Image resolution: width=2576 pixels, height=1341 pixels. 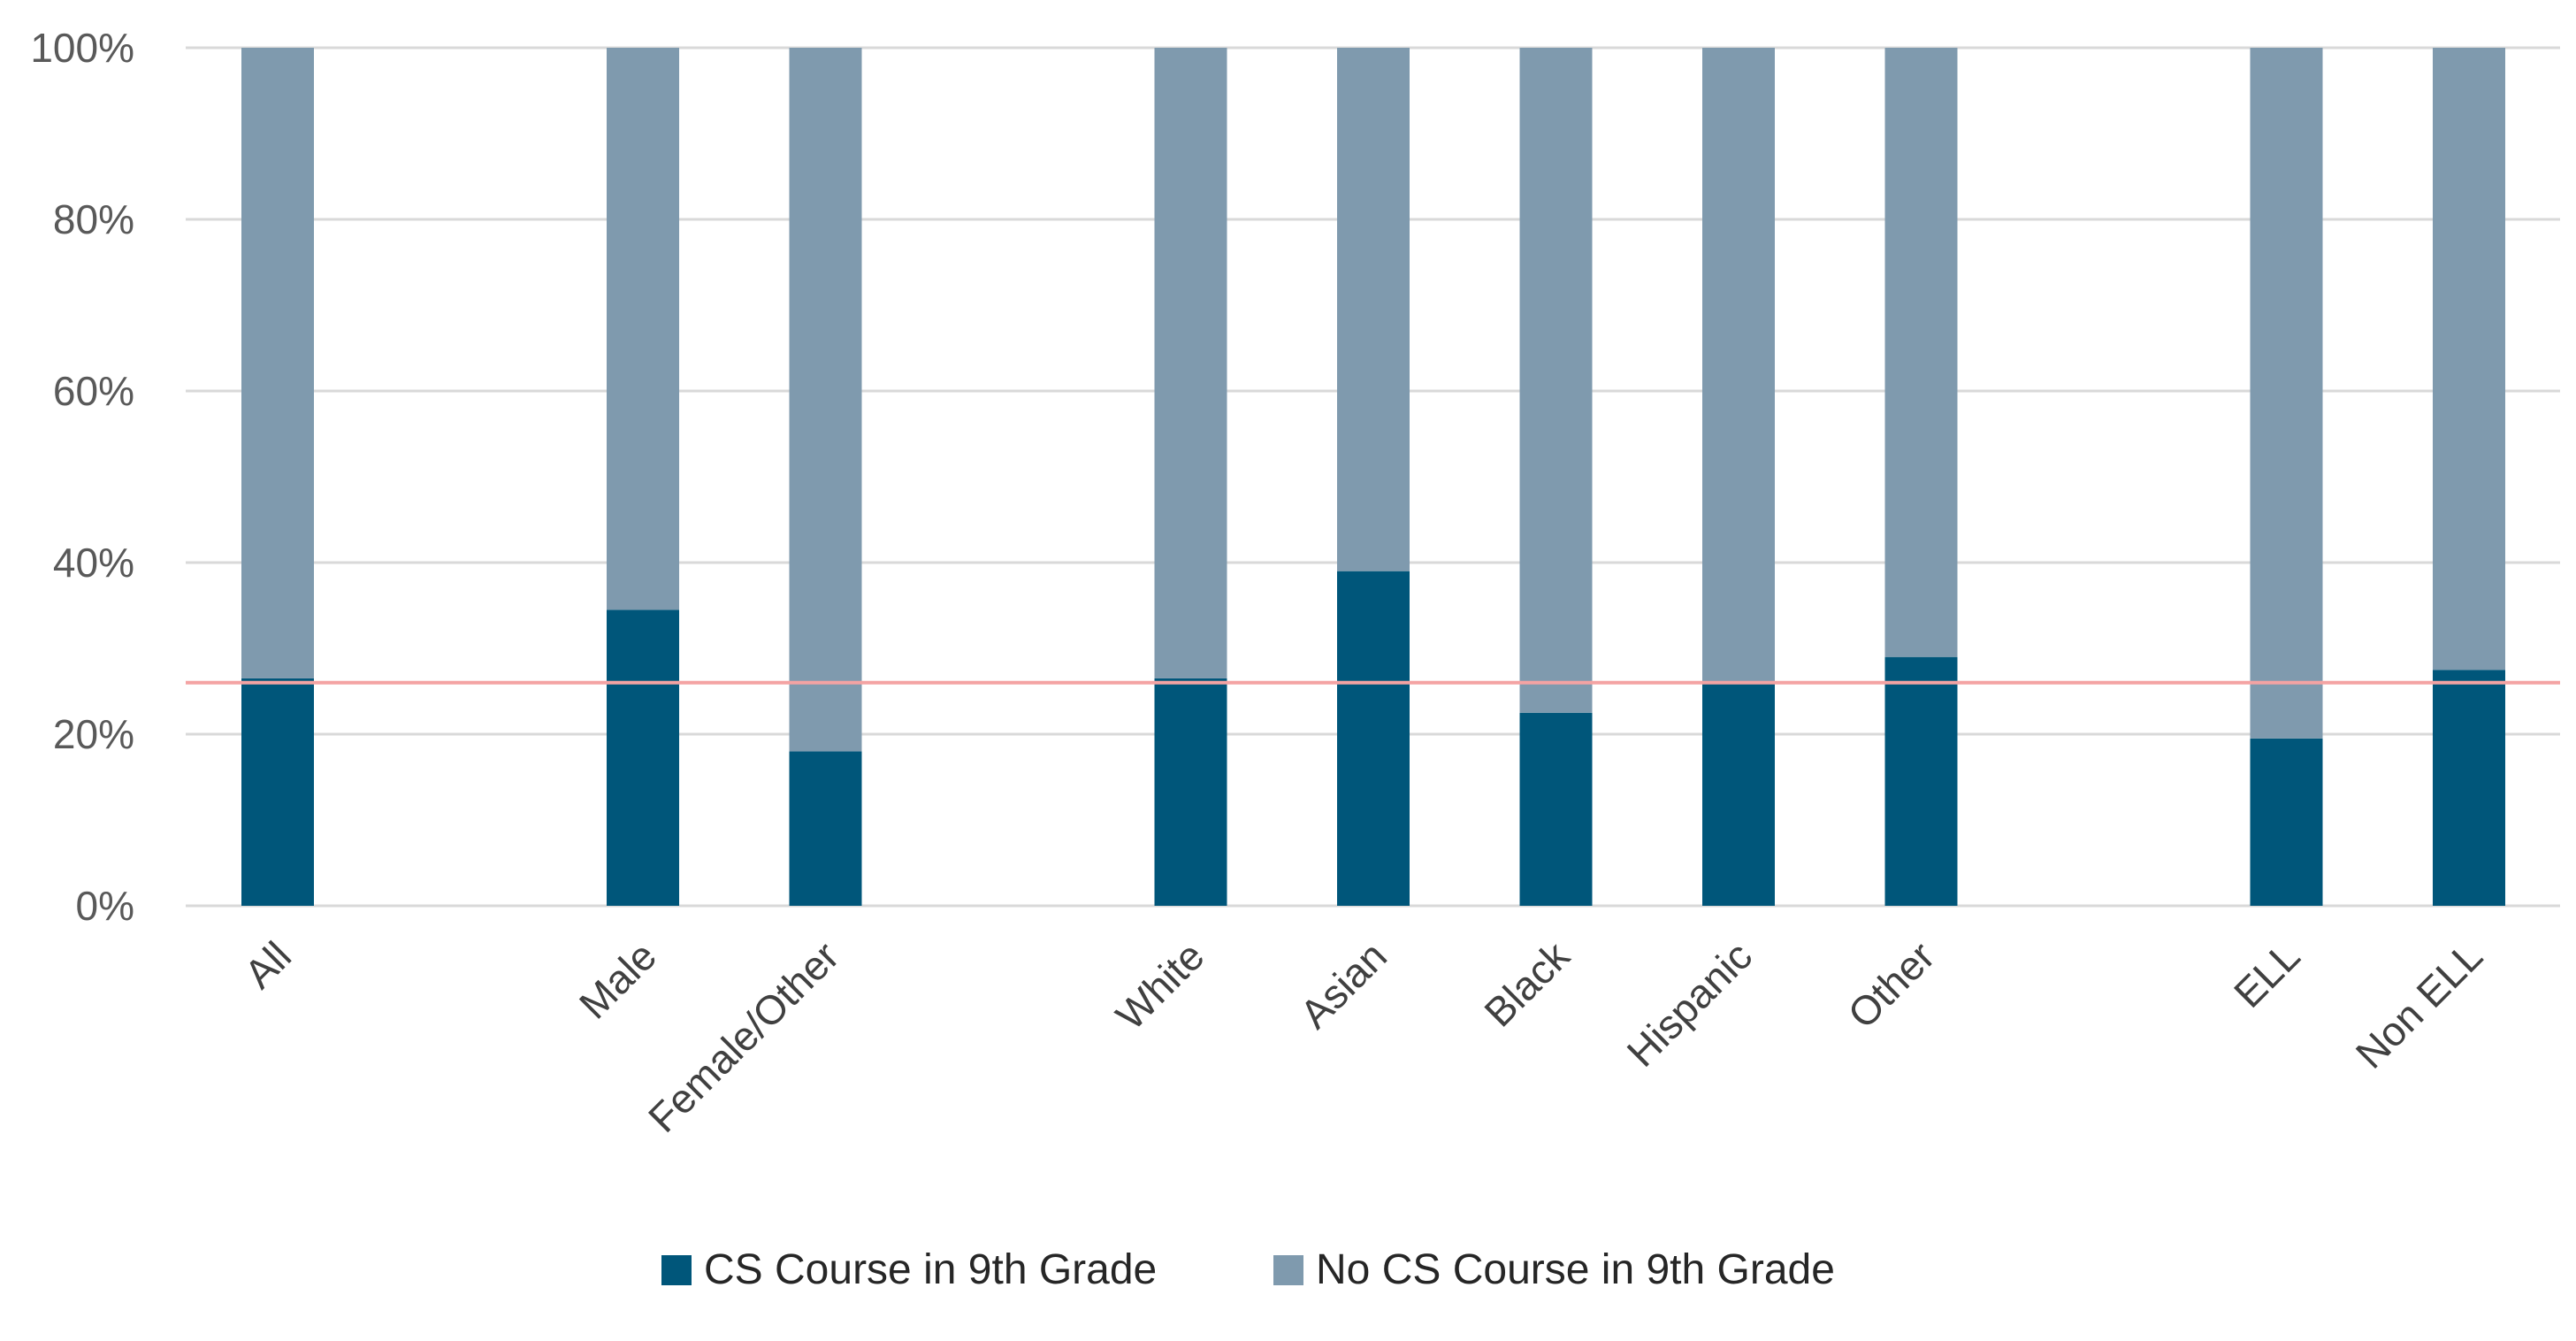 I want to click on legend-swatch-cs-course, so click(x=676, y=1270).